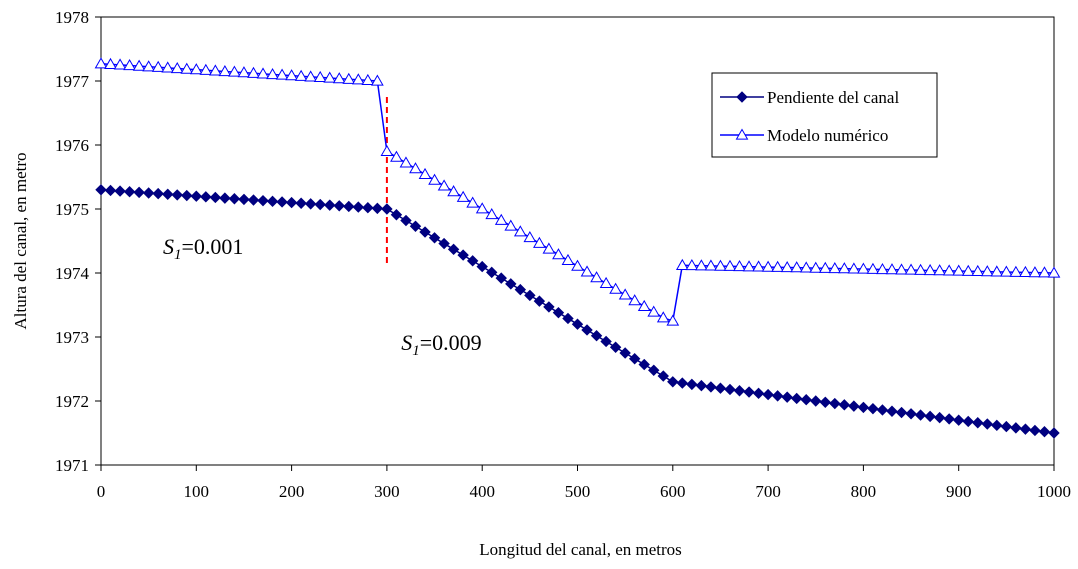 This screenshot has height=569, width=1078. I want to click on slope-annotation: S1=0.001, so click(203, 248).